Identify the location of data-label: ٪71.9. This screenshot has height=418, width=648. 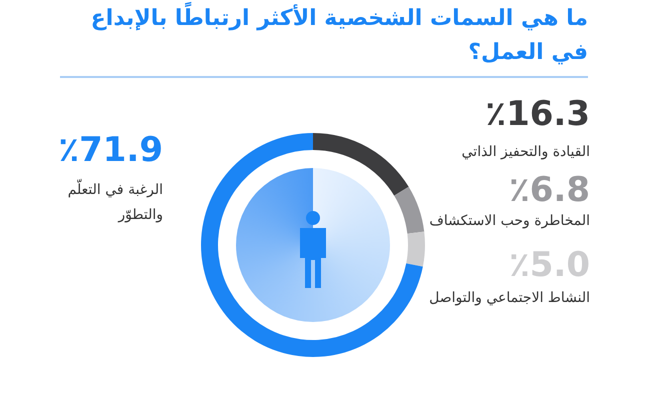
(110, 150).